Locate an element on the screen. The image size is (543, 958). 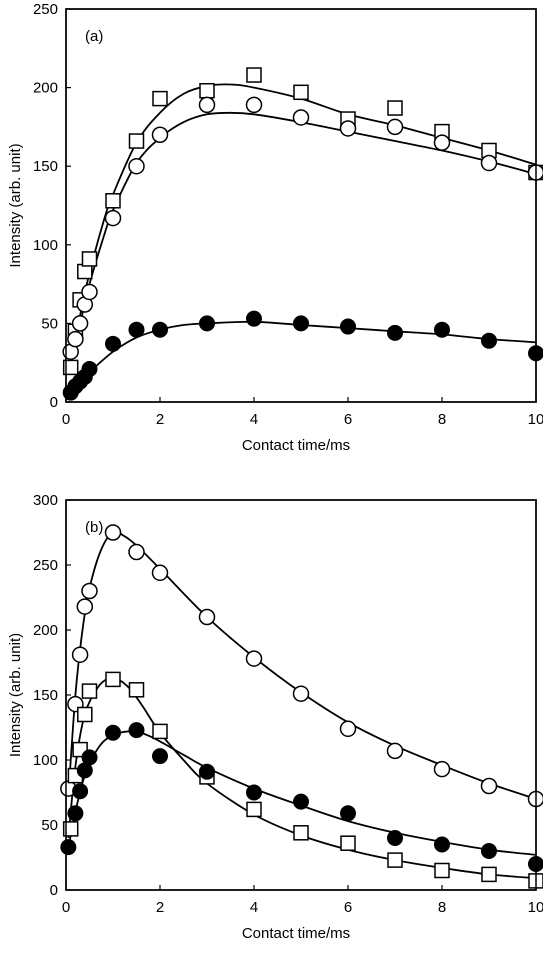
panel-label: (b) is located at coordinates (94, 527).